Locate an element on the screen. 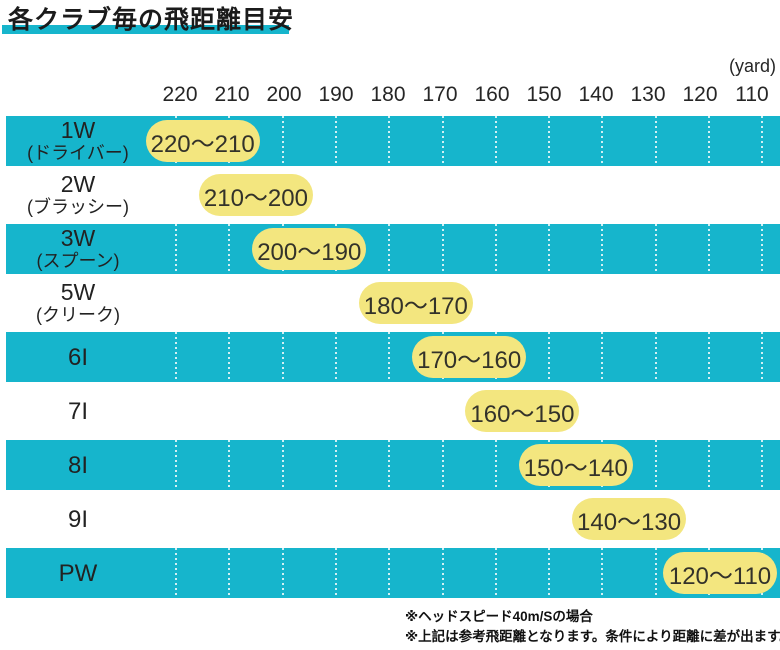 The width and height of the screenshot is (780, 650). club-label: 5W is located at coordinates (78, 292).